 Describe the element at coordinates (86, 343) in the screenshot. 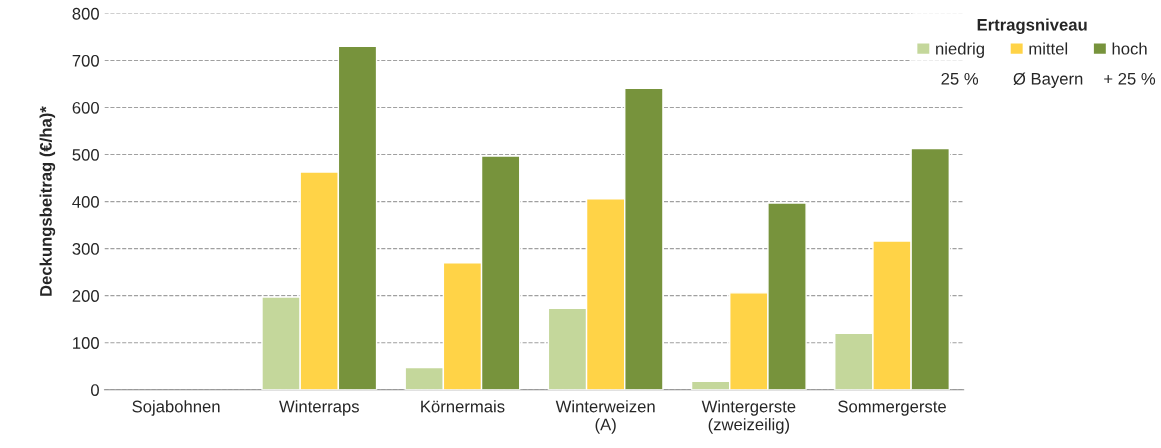

I see `y-tick-label: 100` at that location.